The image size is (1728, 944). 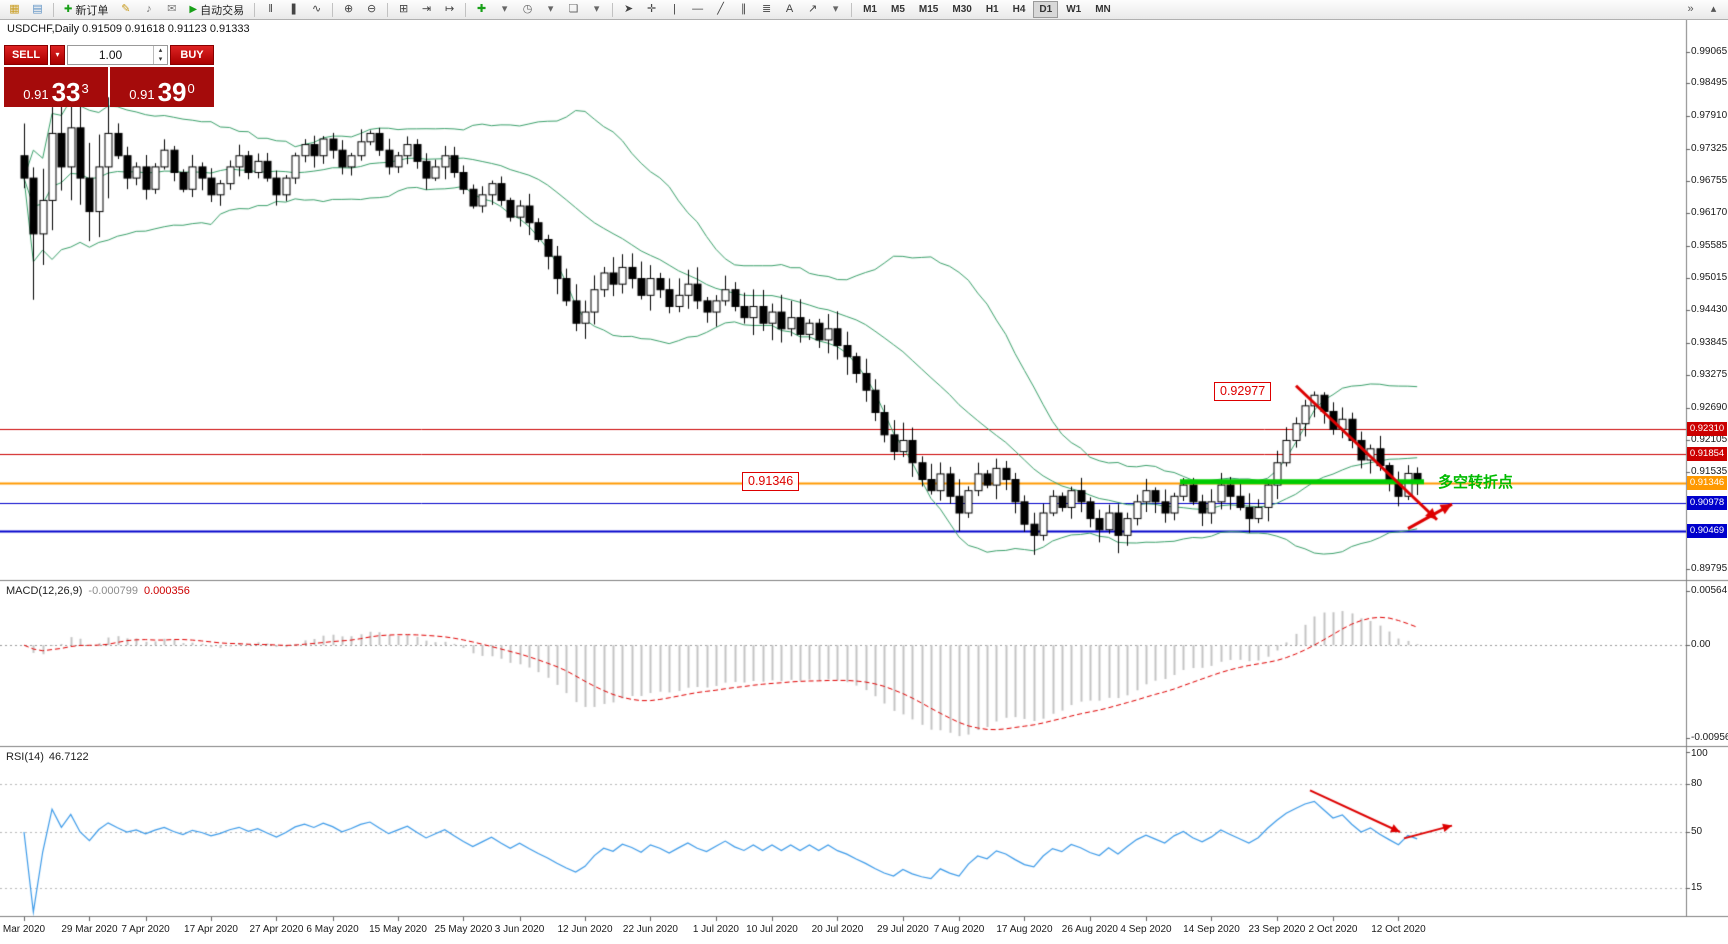 What do you see at coordinates (126, 8) in the screenshot?
I see `metaeditor-icon: ✎` at bounding box center [126, 8].